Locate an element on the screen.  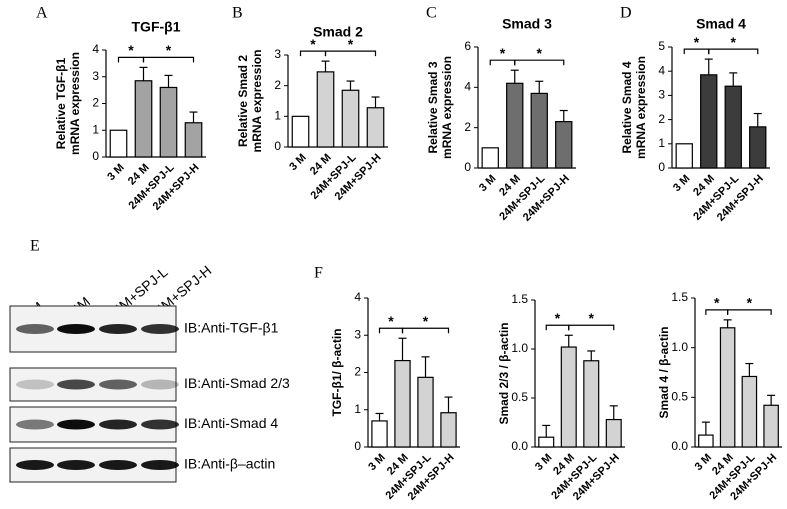
antibody-label: IB:Anti-Smad 4 is located at coordinates (231, 423).